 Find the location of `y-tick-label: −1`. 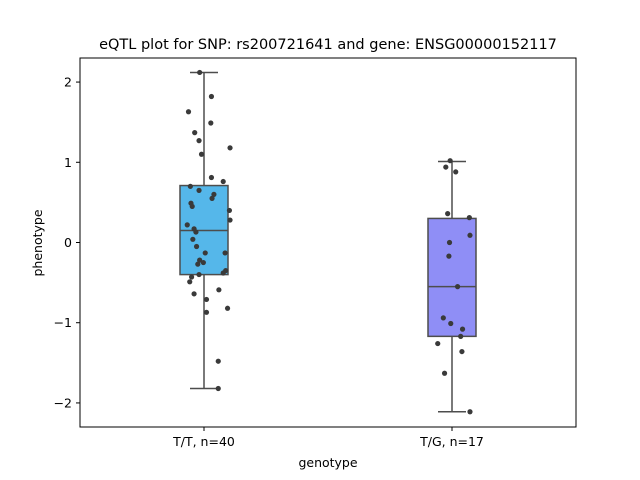

y-tick-label: −1 is located at coordinates (63, 322).